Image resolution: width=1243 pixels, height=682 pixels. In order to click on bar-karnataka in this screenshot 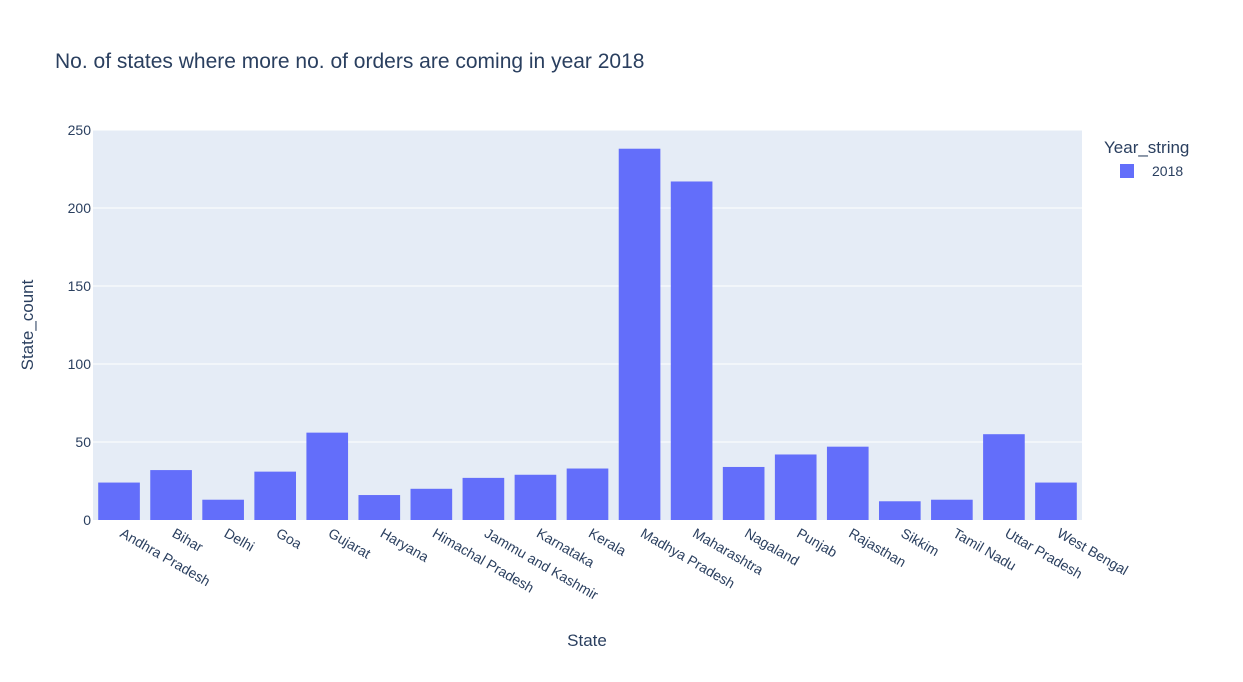, I will do `click(535, 497)`.